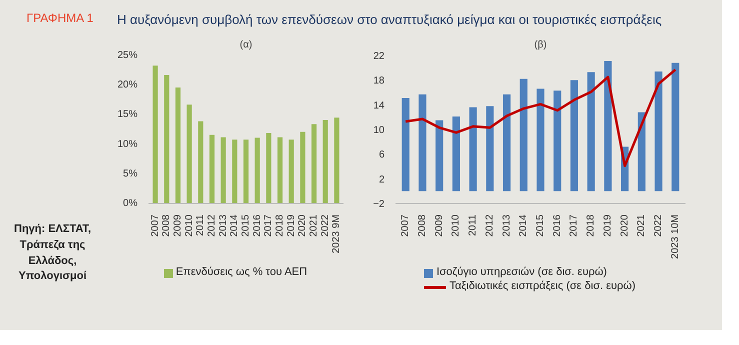  Describe the element at coordinates (130, 203) in the screenshot. I see `y-tick-label: 0%` at that location.